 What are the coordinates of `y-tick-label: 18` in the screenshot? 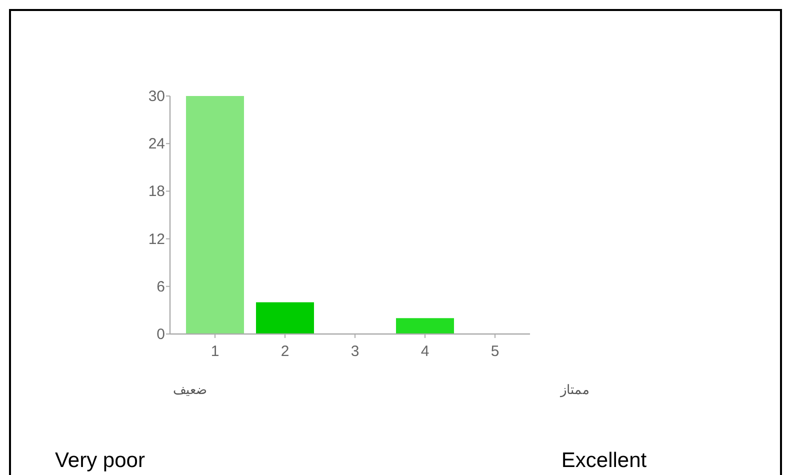 It's located at (156, 191).